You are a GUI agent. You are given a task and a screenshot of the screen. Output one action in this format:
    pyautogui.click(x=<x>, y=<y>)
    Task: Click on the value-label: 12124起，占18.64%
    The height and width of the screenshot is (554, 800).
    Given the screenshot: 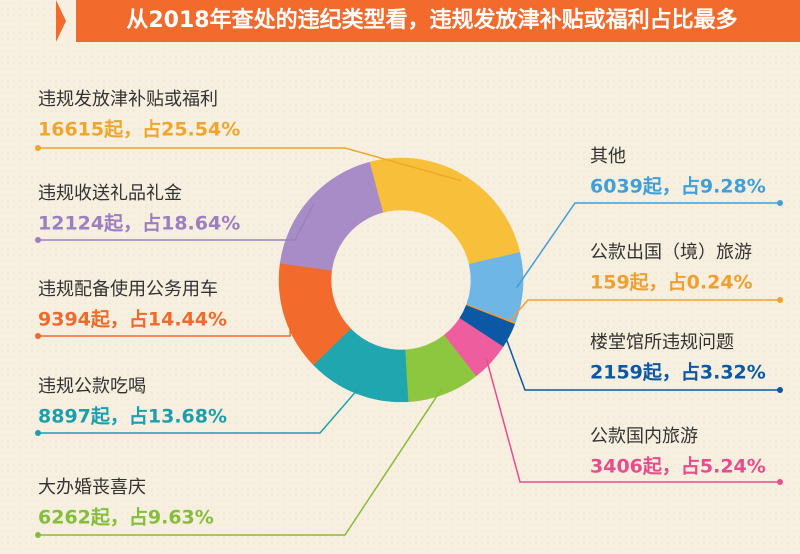 What is the action you would take?
    pyautogui.click(x=139, y=223)
    